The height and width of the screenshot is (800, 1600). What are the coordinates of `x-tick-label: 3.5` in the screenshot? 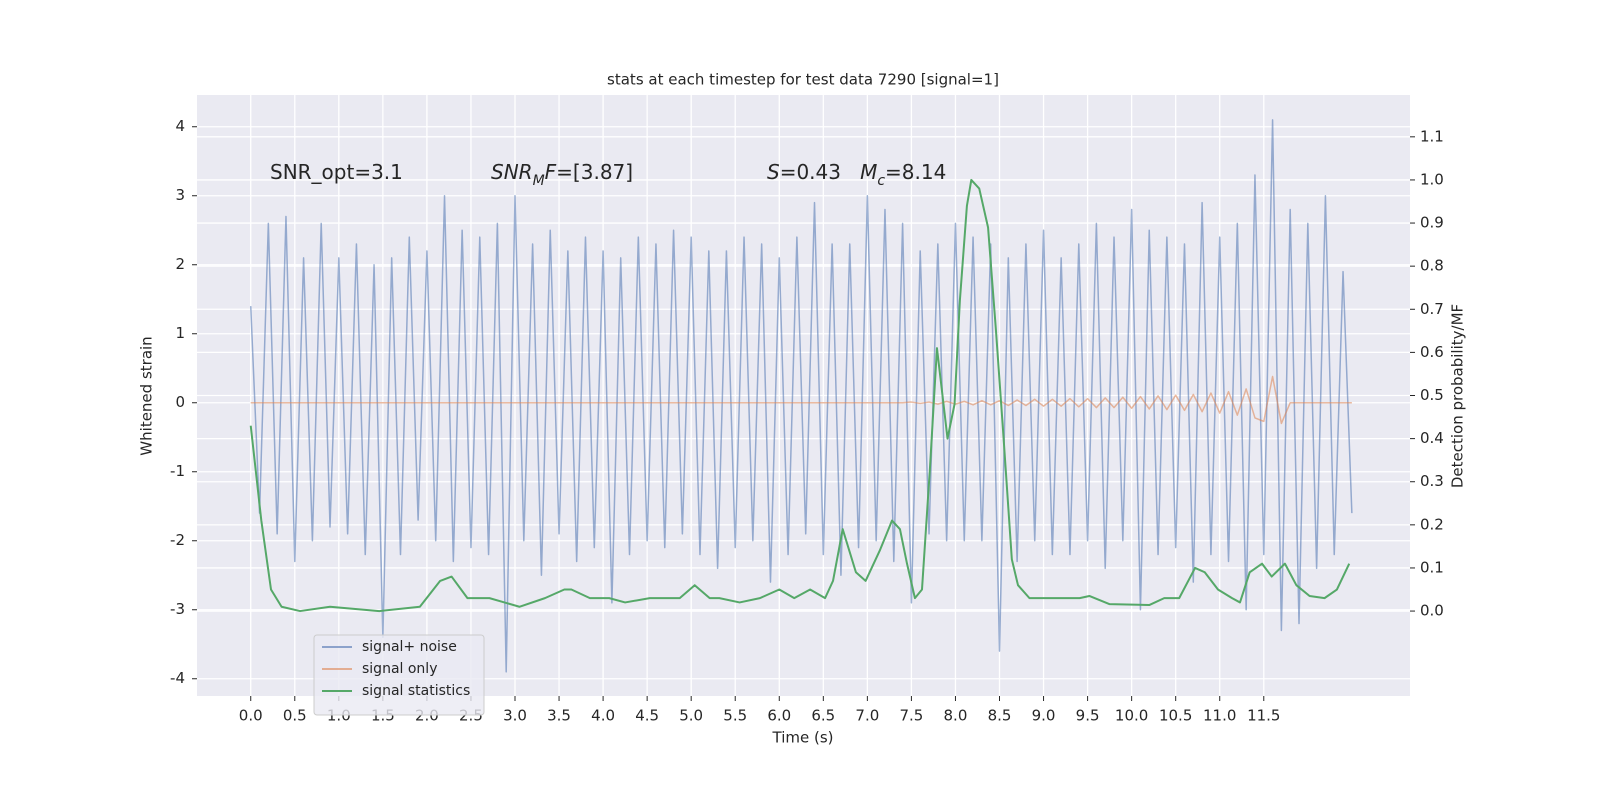 It's located at (559, 716).